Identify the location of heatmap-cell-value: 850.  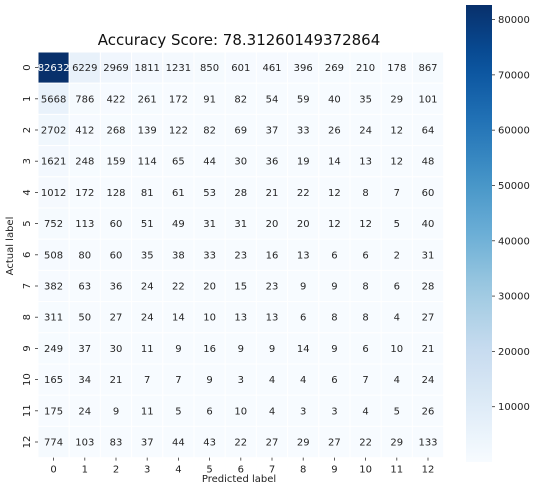
(209, 68).